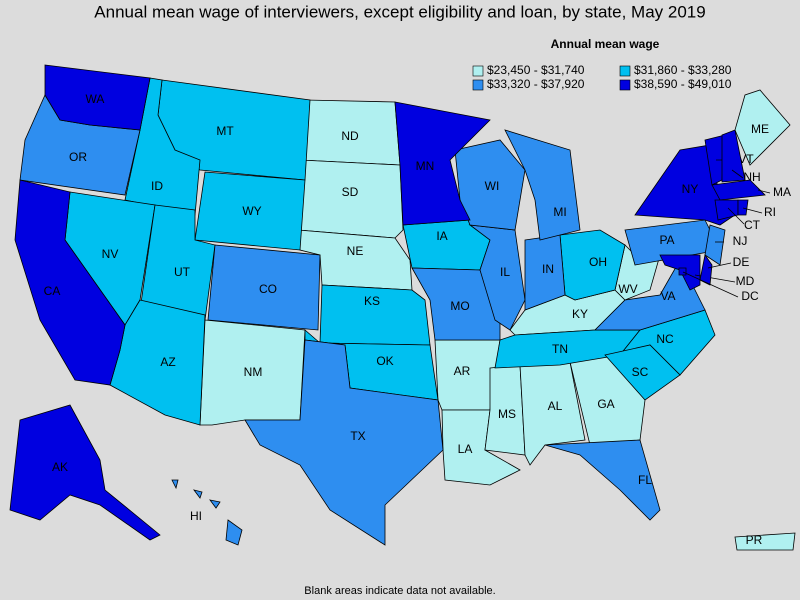 The width and height of the screenshot is (800, 600). What do you see at coordinates (683, 84) in the screenshot?
I see `legend-label: $38,590 - $49,010` at bounding box center [683, 84].